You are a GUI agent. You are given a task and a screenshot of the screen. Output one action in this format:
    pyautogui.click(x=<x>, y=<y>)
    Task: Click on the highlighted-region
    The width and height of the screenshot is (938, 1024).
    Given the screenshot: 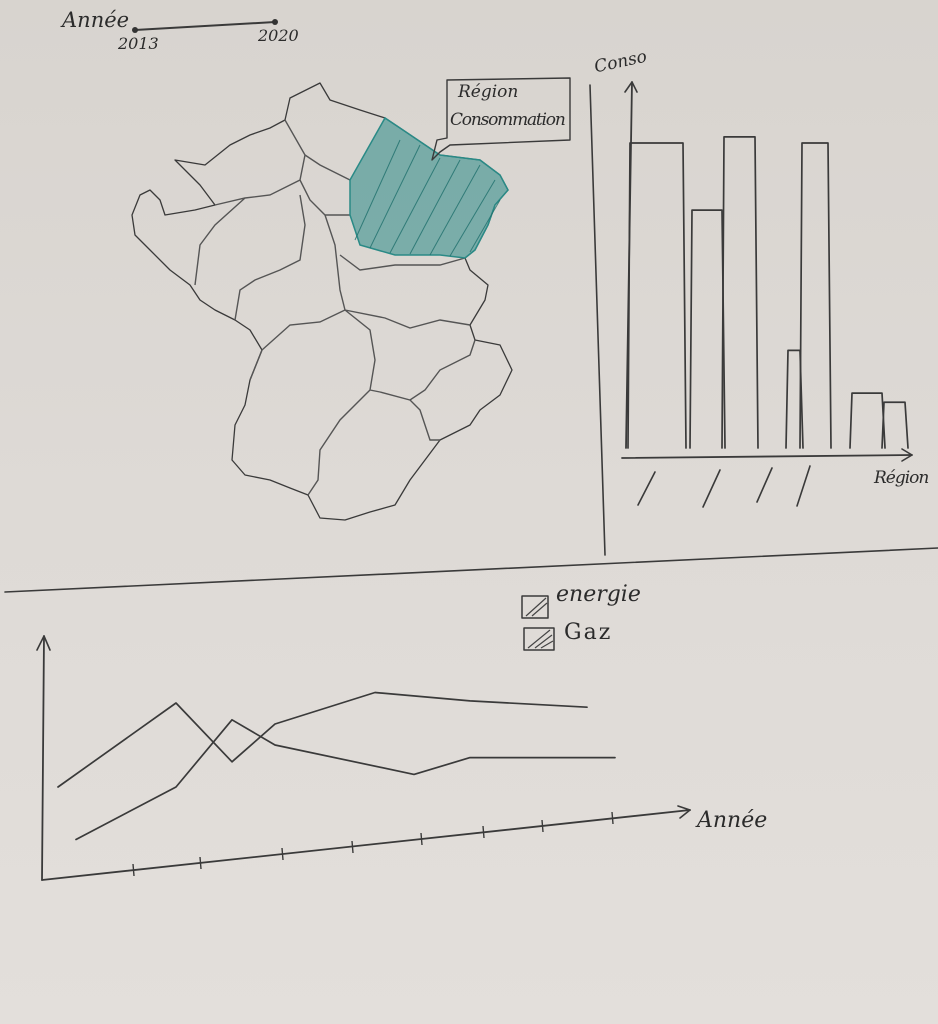 What is the action you would take?
    pyautogui.click(x=429, y=187)
    